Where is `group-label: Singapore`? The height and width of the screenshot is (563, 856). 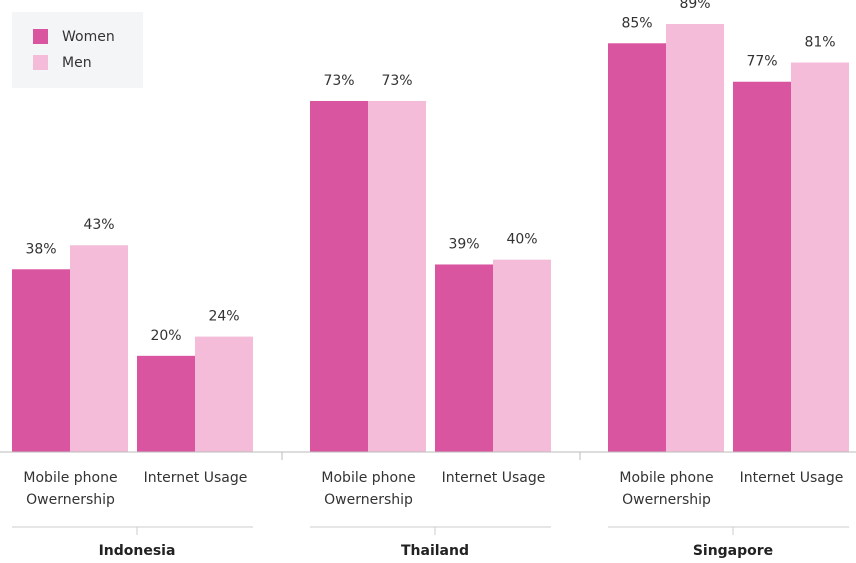 group-label: Singapore is located at coordinates (733, 551).